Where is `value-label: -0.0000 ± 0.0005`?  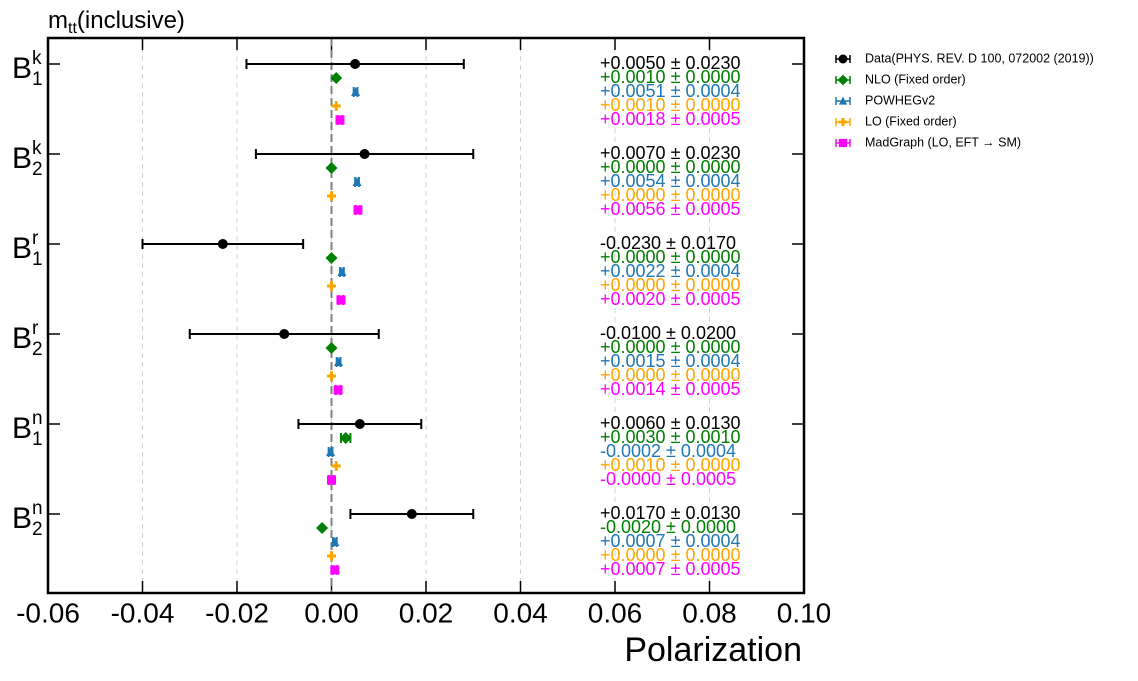
value-label: -0.0000 ± 0.0005 is located at coordinates (668, 479).